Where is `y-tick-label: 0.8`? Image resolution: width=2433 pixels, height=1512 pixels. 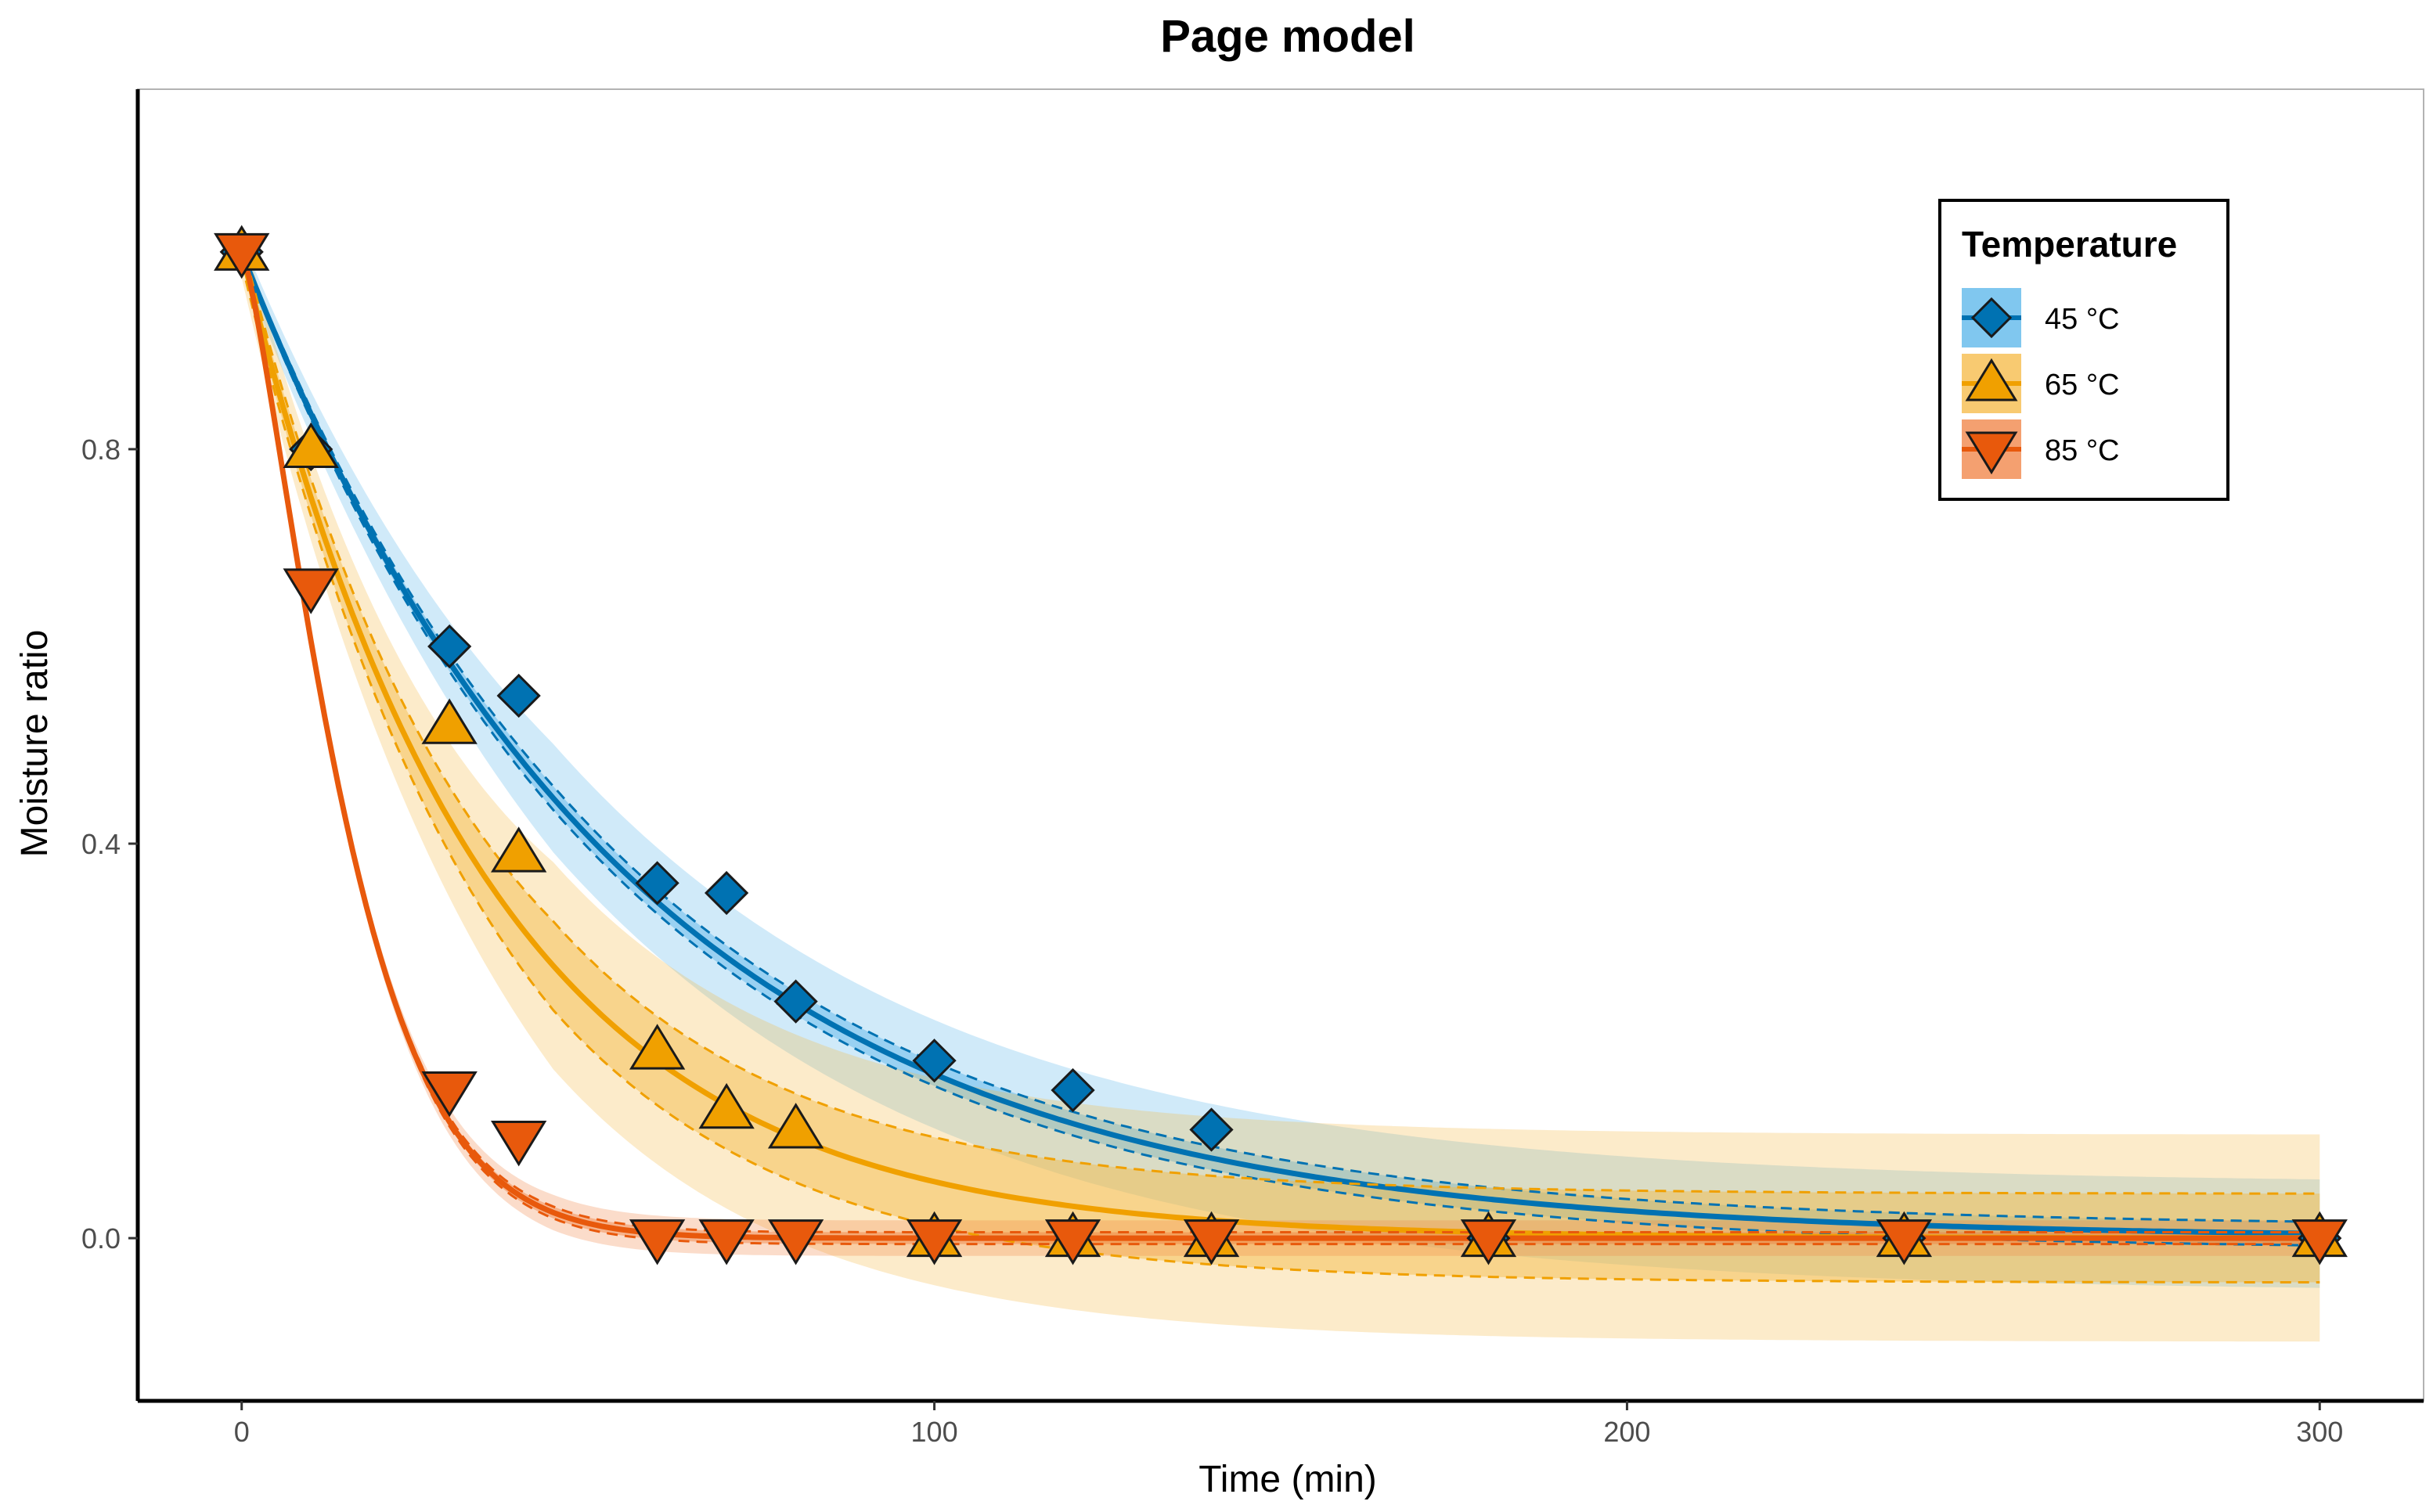 y-tick-label: 0.8 is located at coordinates (101, 450).